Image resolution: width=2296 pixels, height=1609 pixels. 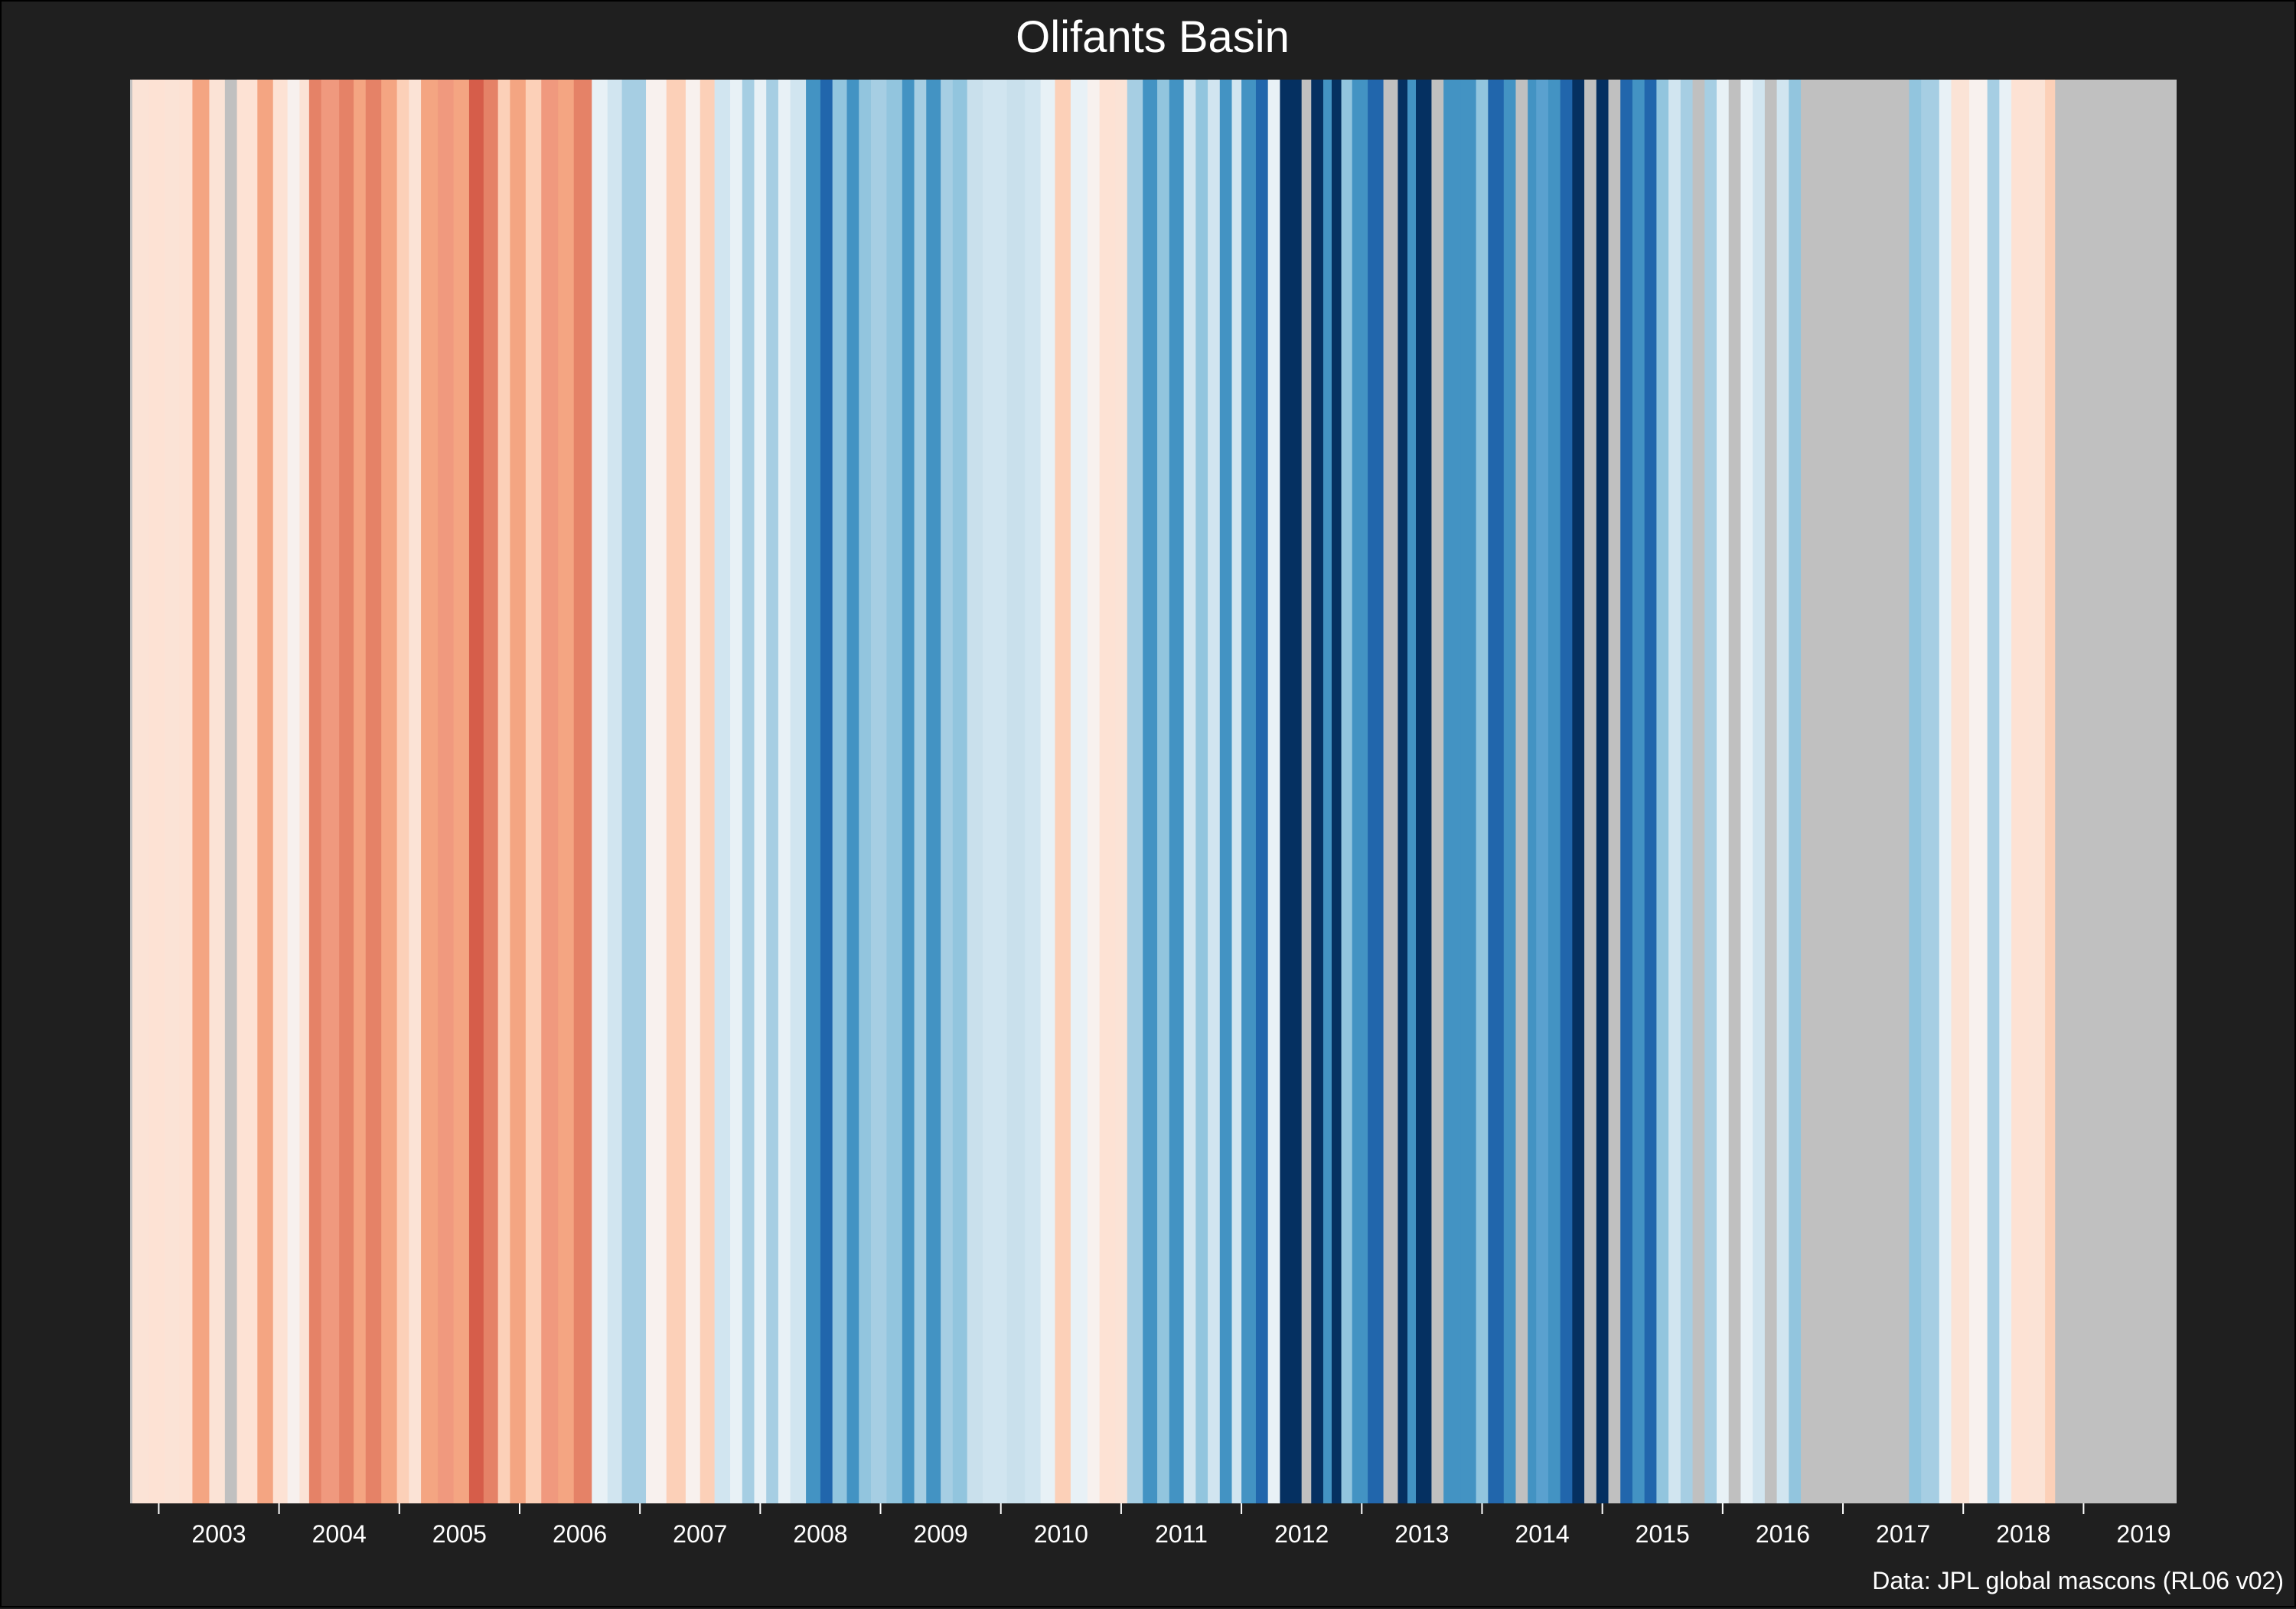 I want to click on data-source-caption: Data: JPL global mascons (RL06 v02), so click(x=2078, y=1580).